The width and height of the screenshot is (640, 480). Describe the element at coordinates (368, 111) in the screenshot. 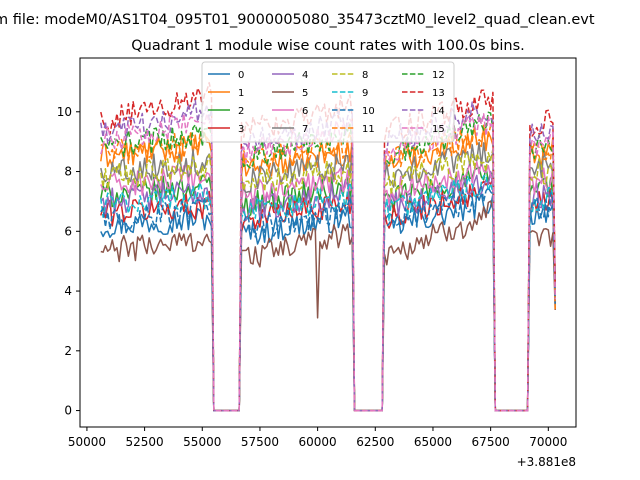

I see `legend-label-10: 10` at that location.